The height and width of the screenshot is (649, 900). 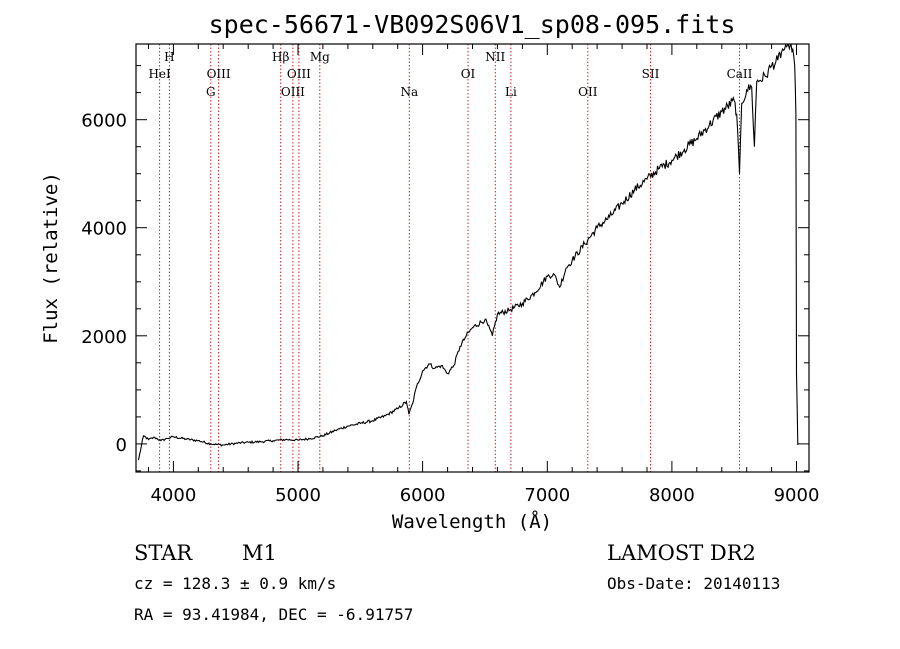 I want to click on line-label-hei-0: HeI, so click(x=159, y=74).